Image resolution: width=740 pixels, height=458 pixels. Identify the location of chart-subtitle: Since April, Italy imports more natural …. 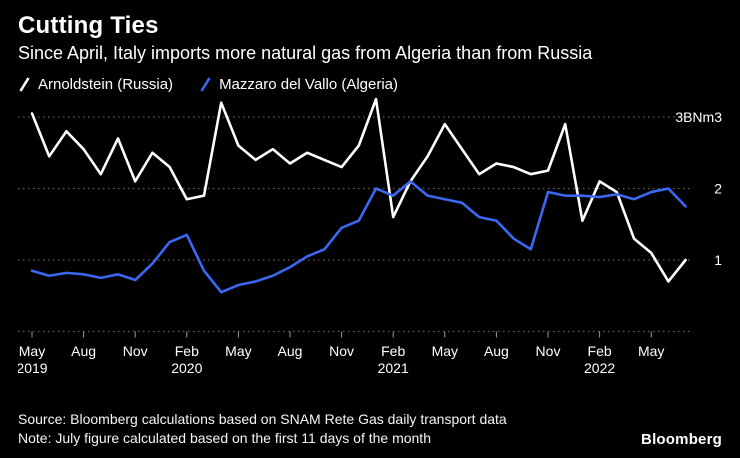
(305, 52).